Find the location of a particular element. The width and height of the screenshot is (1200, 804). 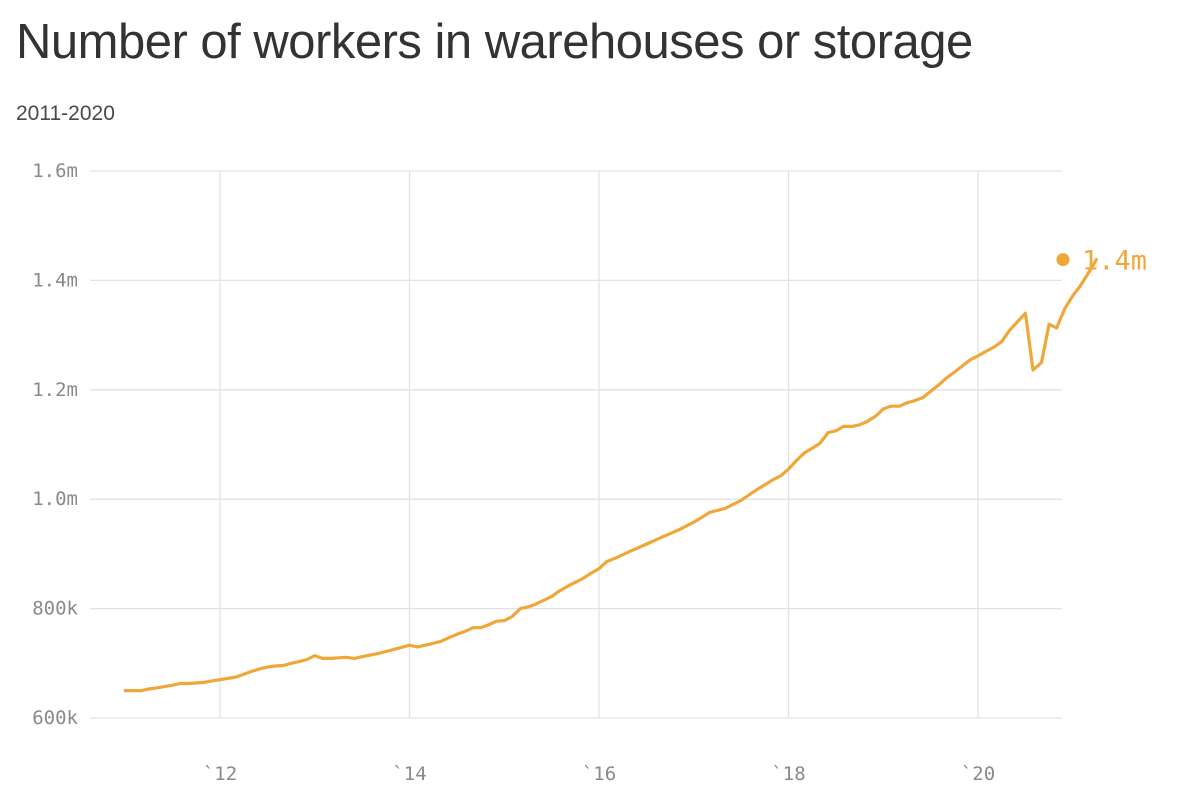

endpoint-marker is located at coordinates (1063, 260).